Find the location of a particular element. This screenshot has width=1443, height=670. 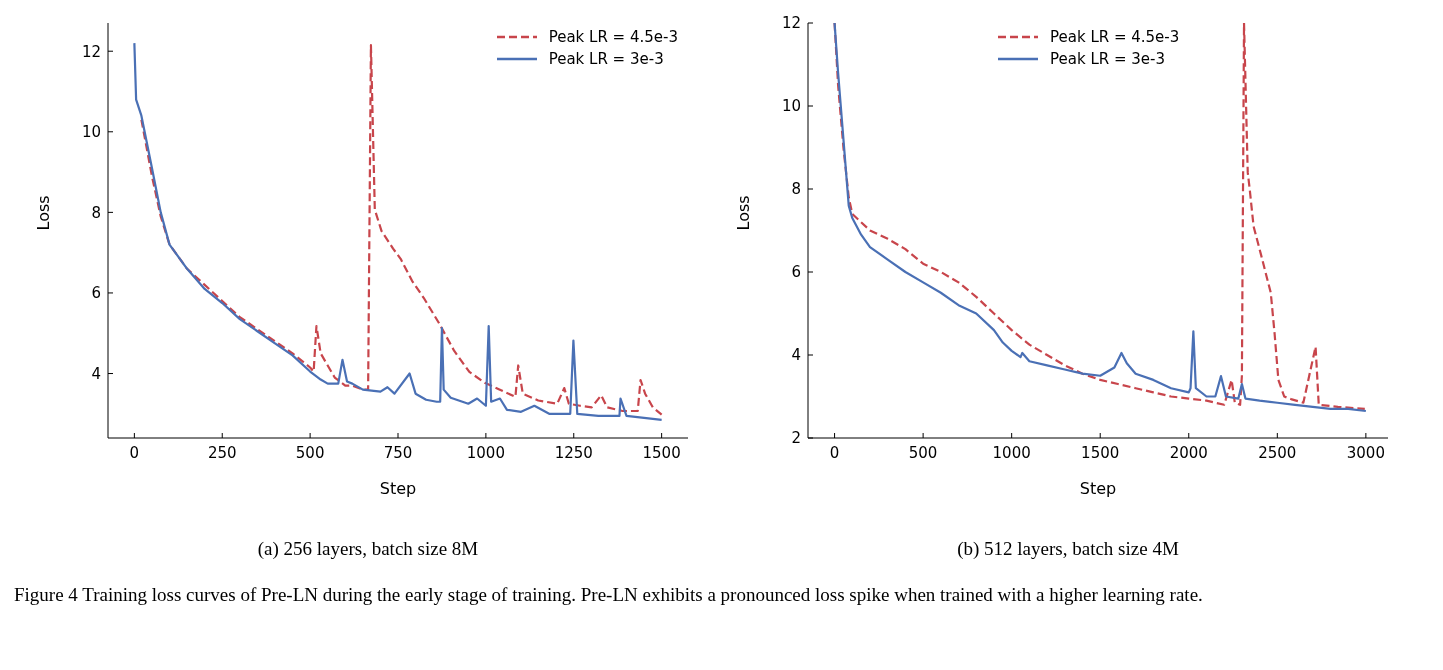

text: (a) 256 layers, batch size 8M is located at coordinates (368, 549).